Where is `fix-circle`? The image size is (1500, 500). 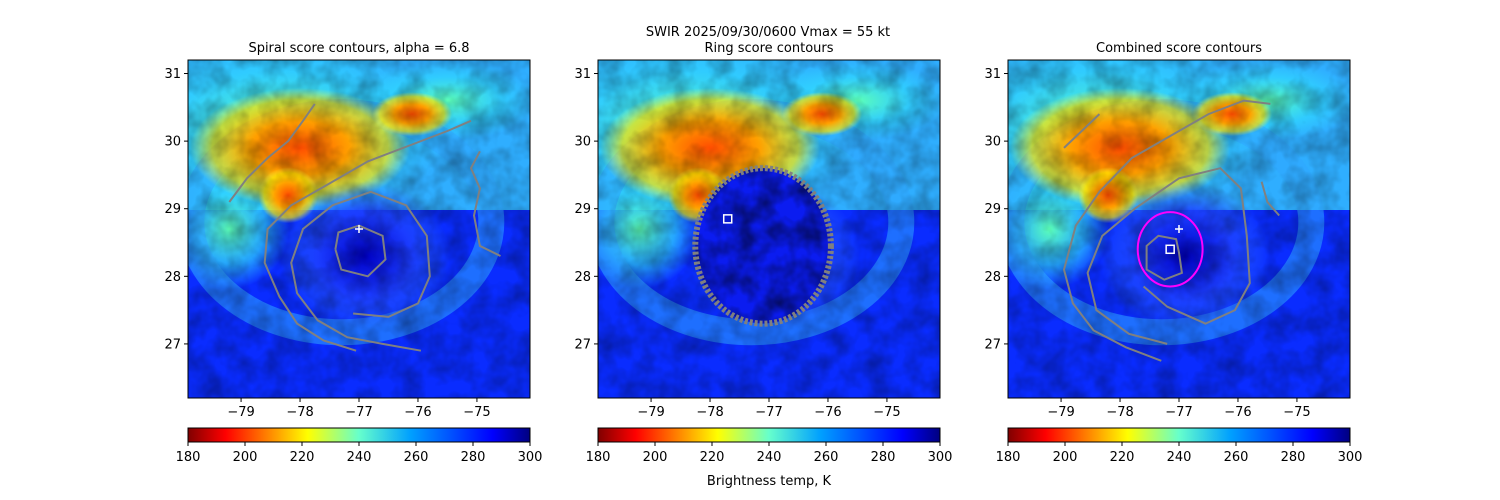 fix-circle is located at coordinates (1170, 249).